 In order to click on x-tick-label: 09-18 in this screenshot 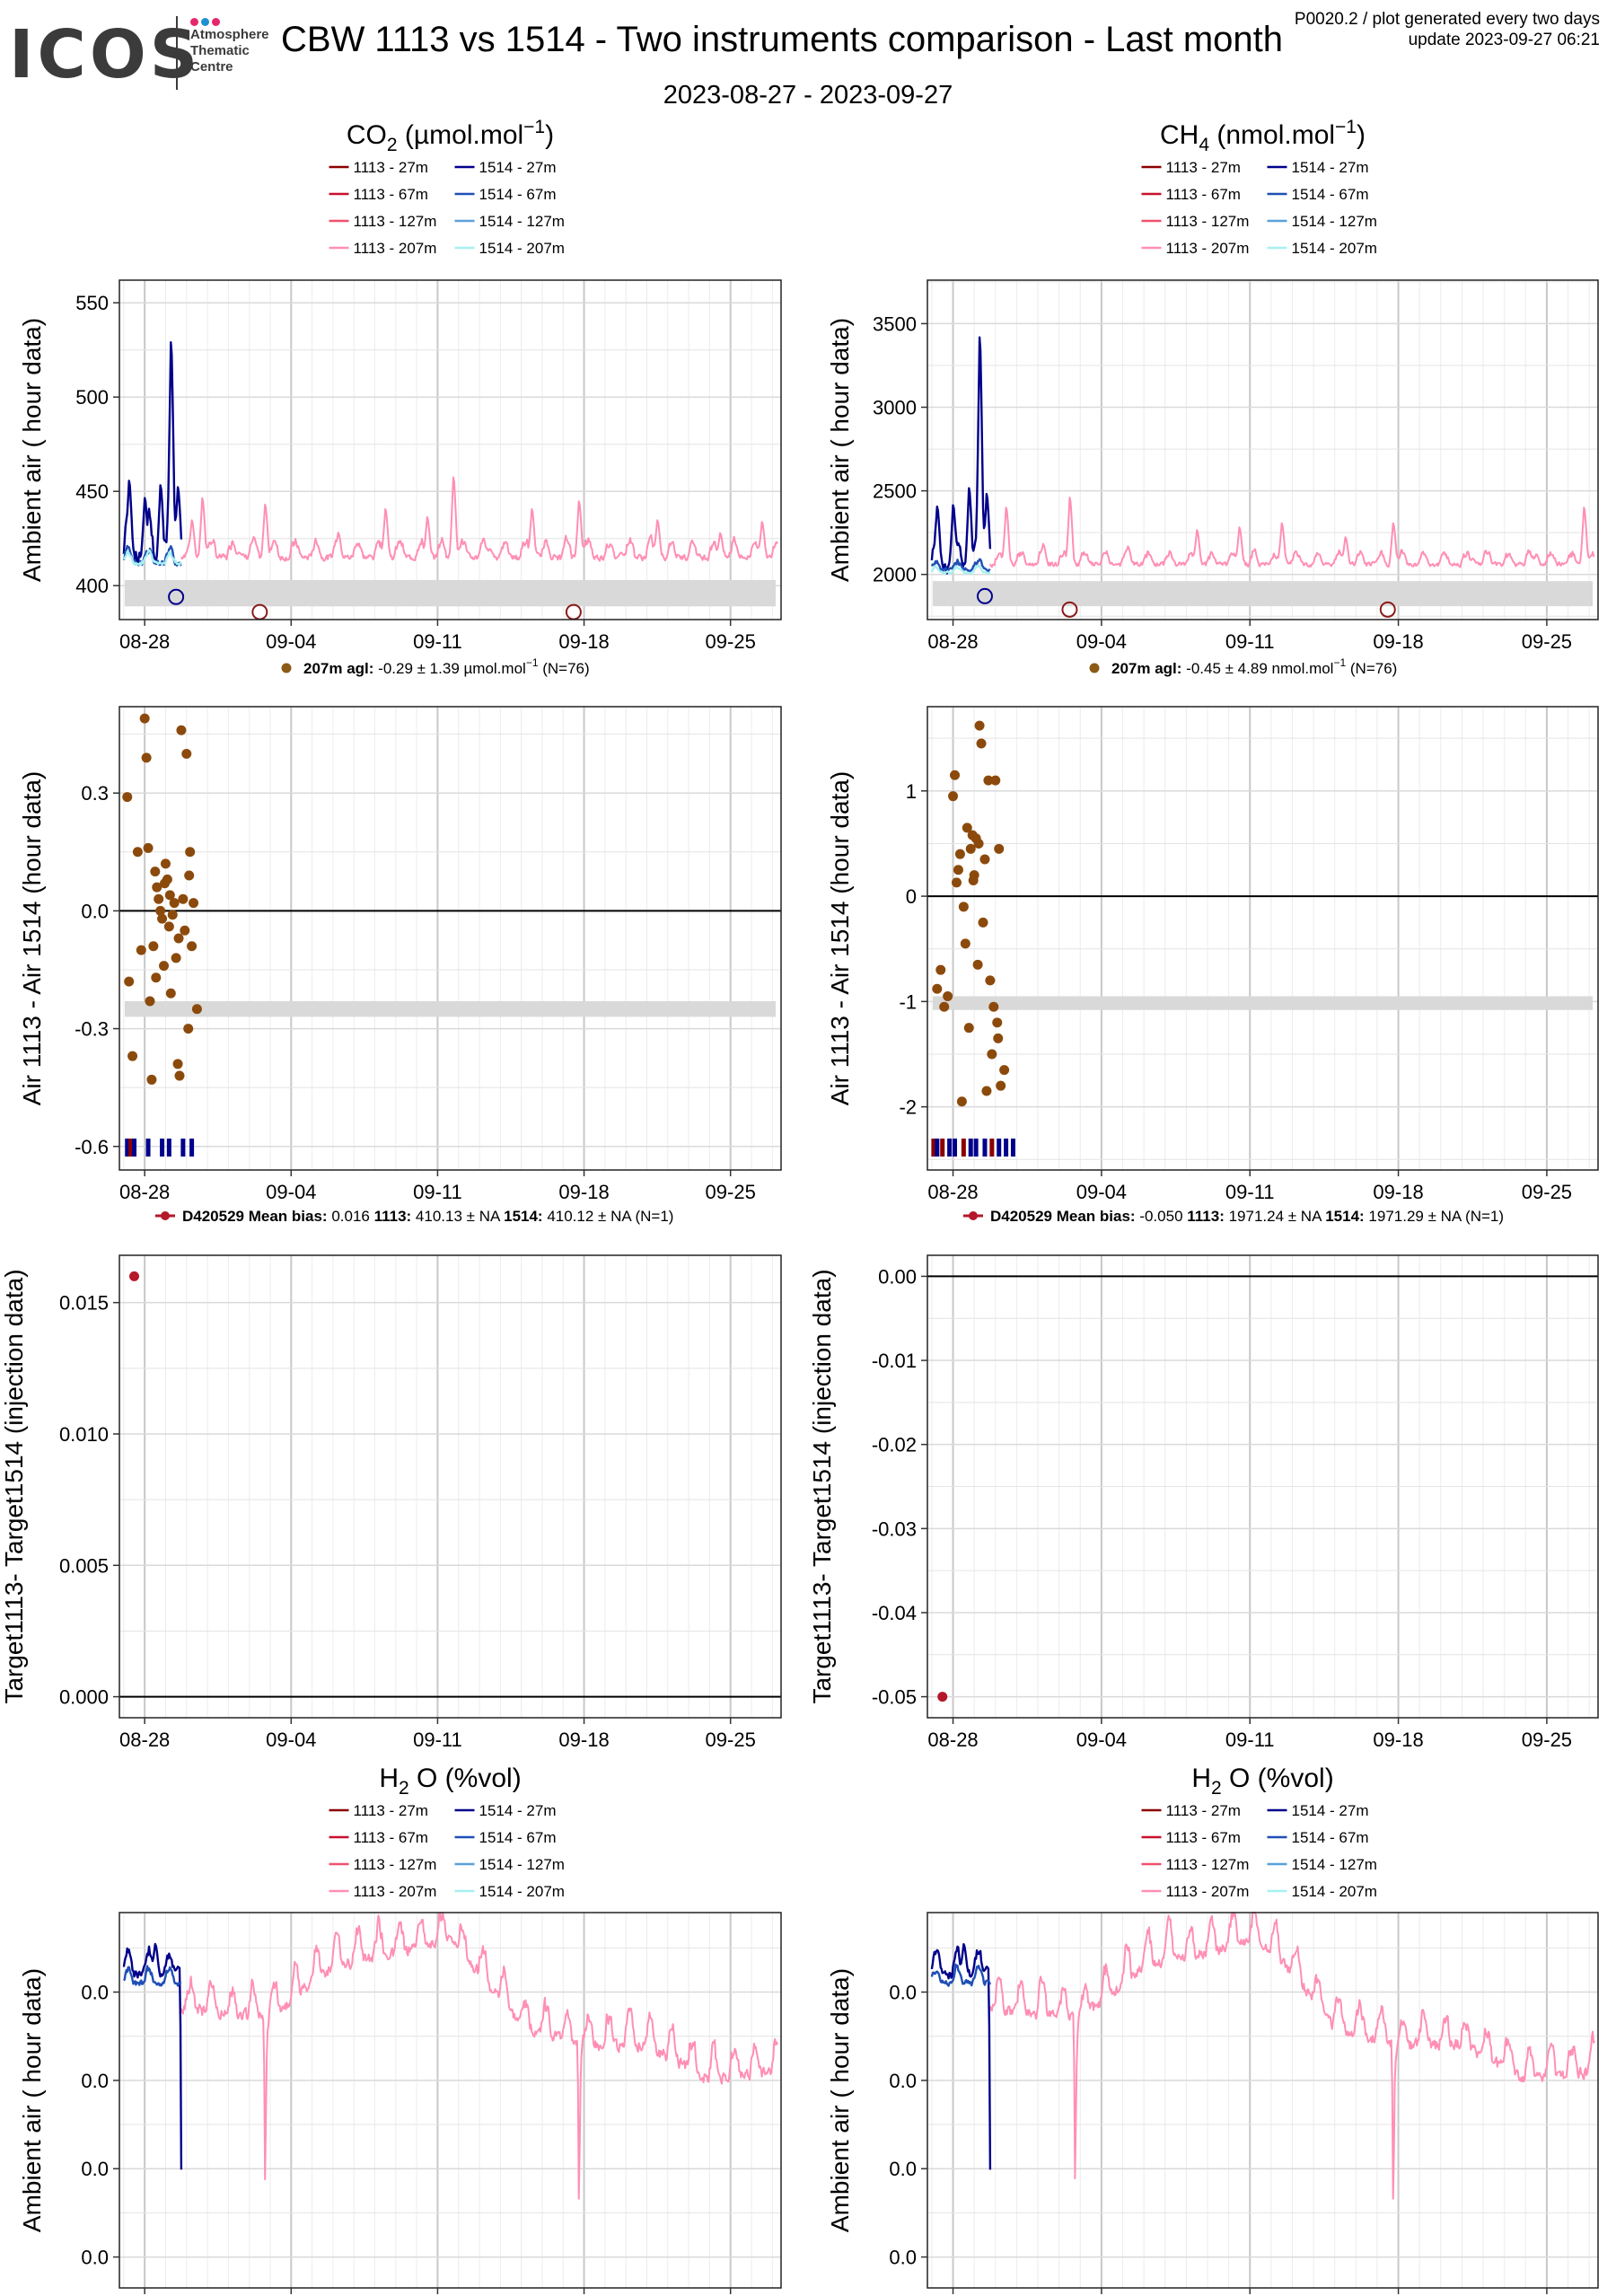, I will do `click(1398, 641)`.